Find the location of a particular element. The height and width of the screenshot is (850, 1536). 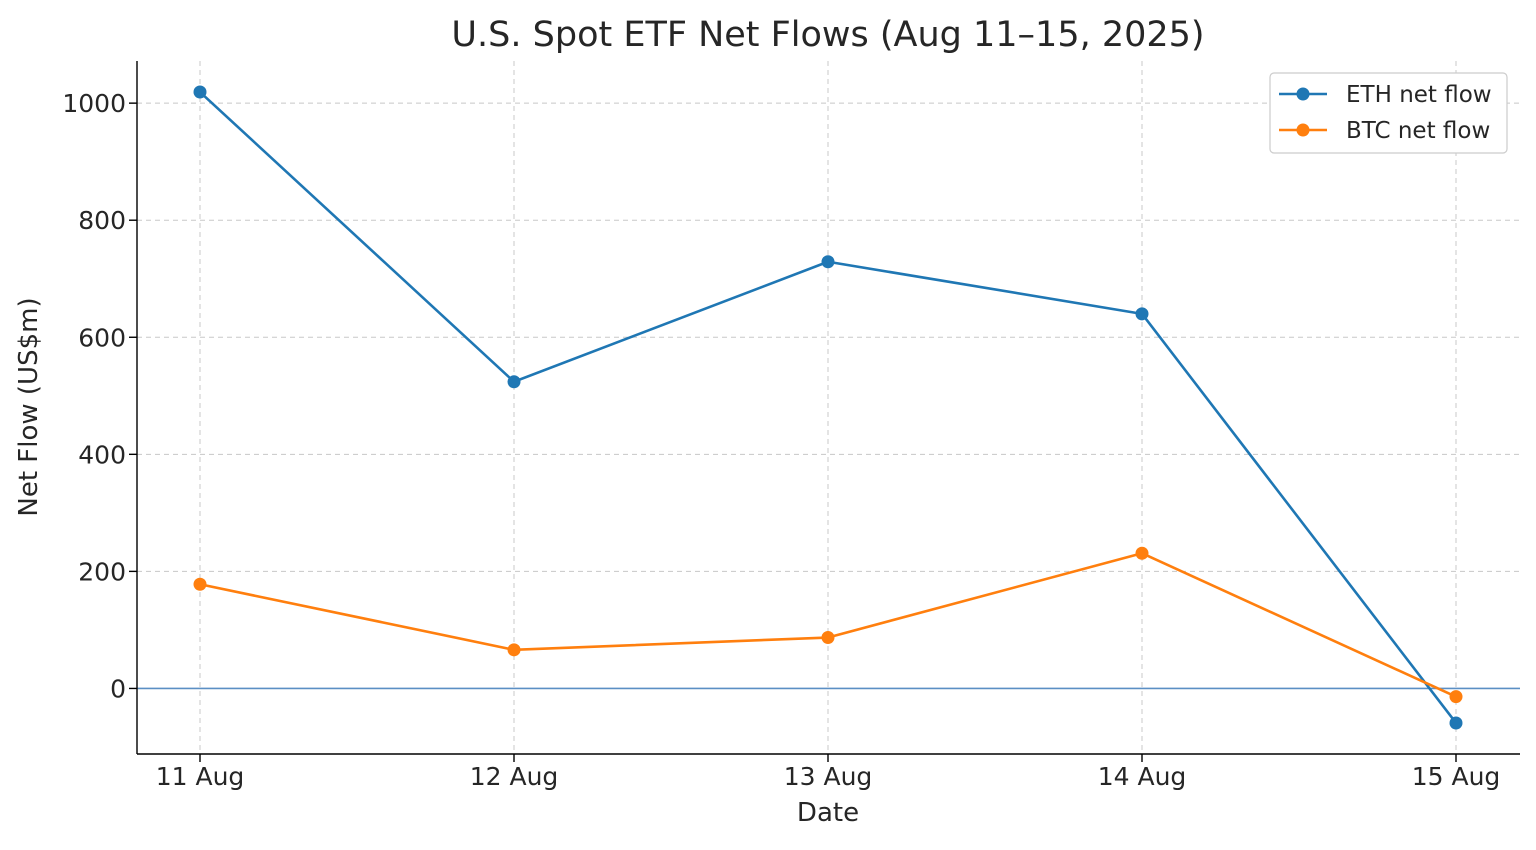

legend: ETH net flow BTC net flow is located at coordinates (1388, 113).